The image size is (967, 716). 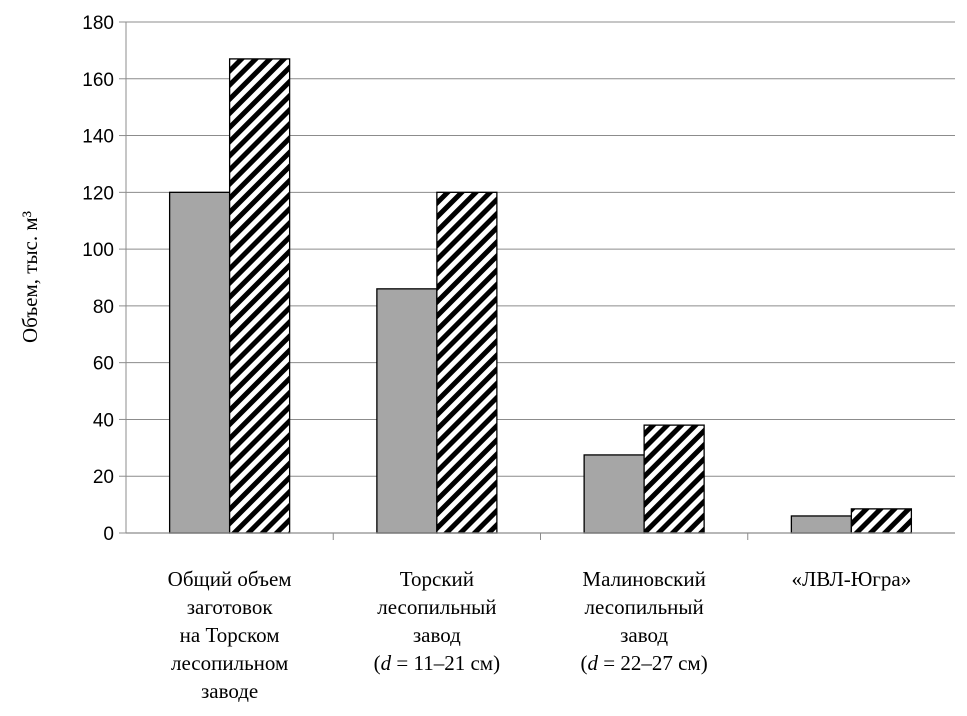 I want to click on y-tick-label: 160, so click(x=98, y=80).